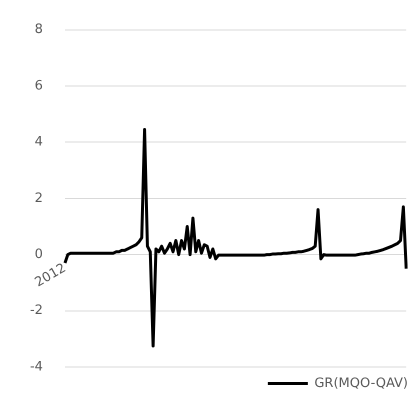  I want to click on legend-label: GR(MQO-QAV), so click(361, 383).